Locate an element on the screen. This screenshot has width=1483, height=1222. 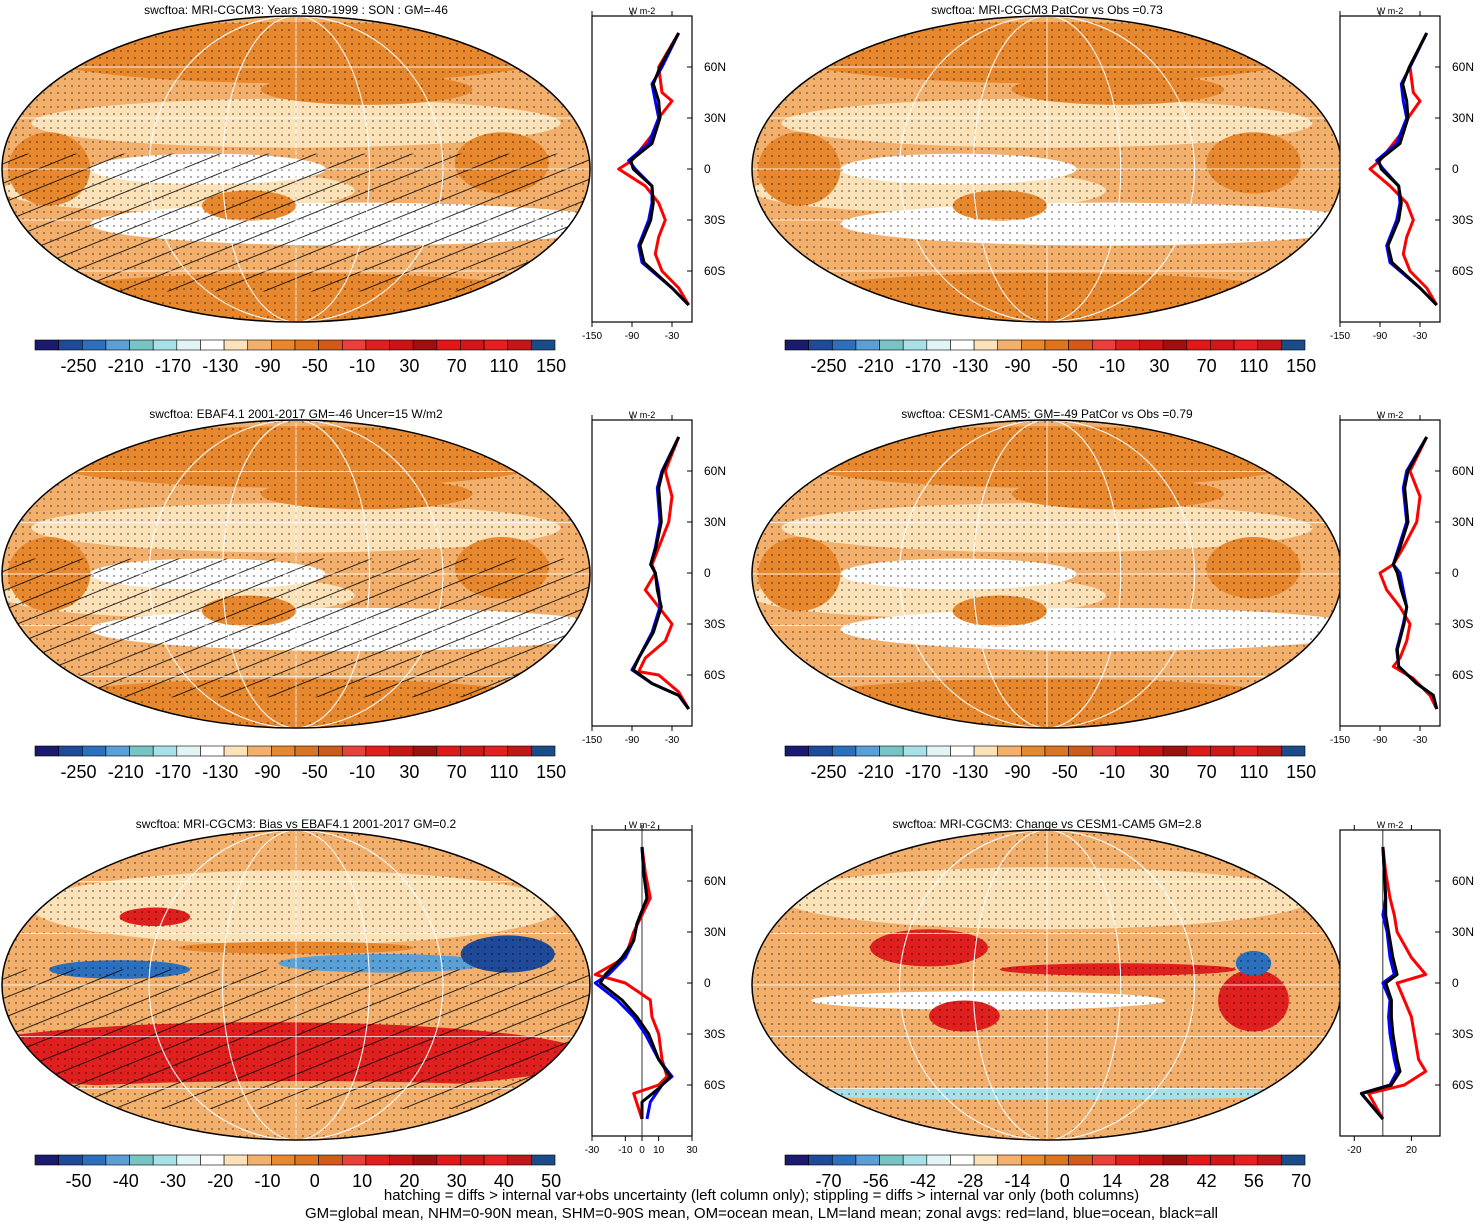
colorbar-label: 30 is located at coordinates (457, 1179).